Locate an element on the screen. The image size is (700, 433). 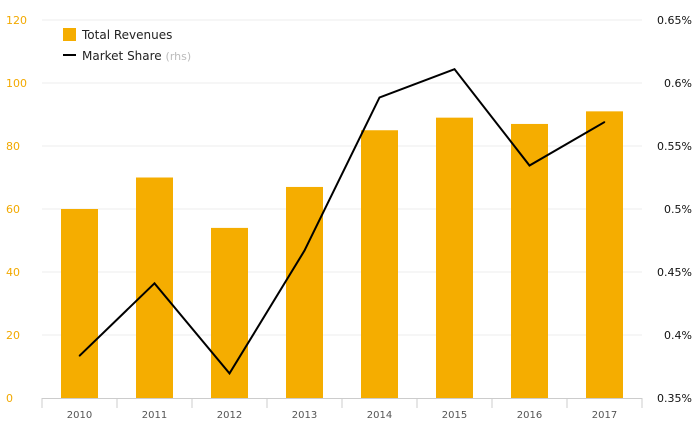
right-axis-tick-labels: 0.35% 0.4% 0.45% 0.5% 0.55% 0.6% 0.65% is located at coordinates (674, 209).